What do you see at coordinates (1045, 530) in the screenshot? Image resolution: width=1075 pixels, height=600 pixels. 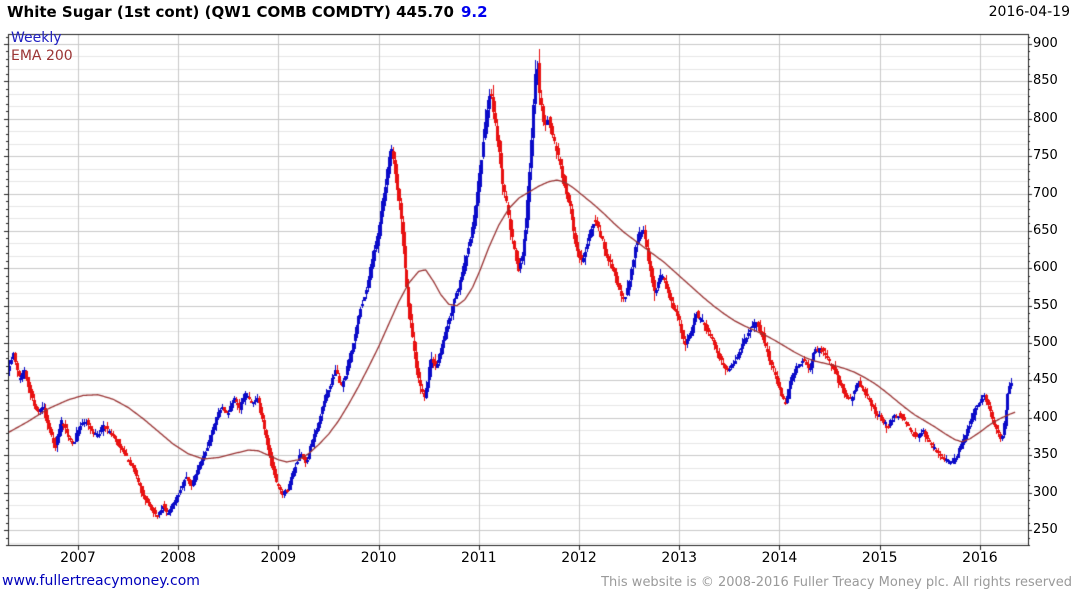 I see `y-tick-label: 250` at bounding box center [1045, 530].